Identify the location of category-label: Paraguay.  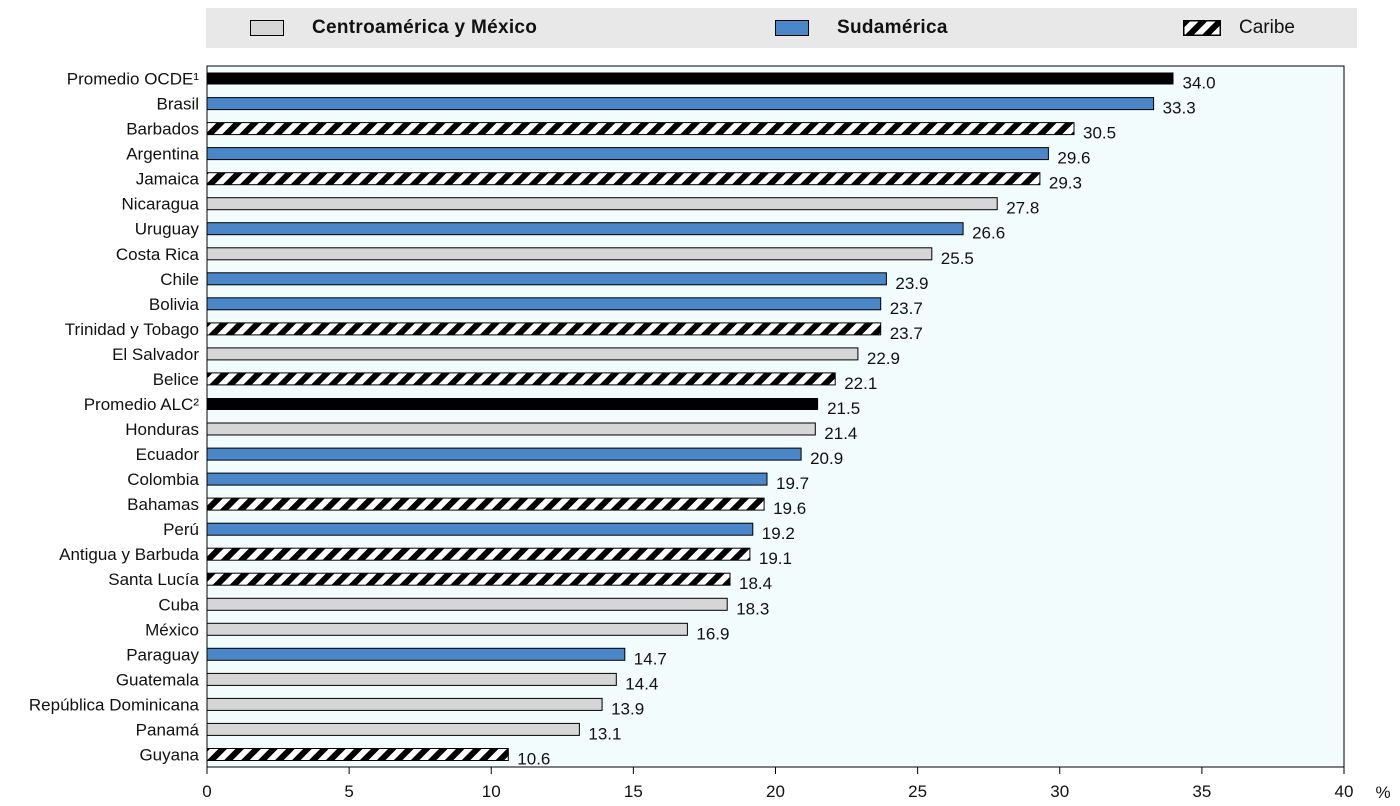
(162, 654).